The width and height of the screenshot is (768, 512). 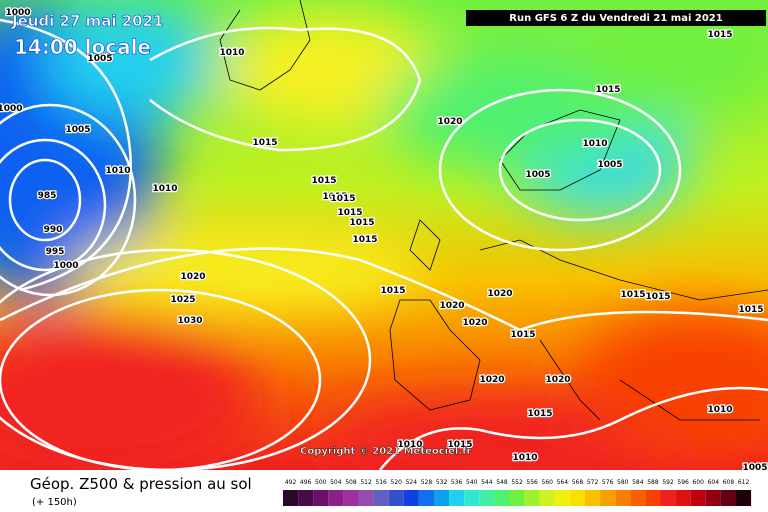 What do you see at coordinates (502, 482) in the screenshot?
I see `scale-label: 548` at bounding box center [502, 482].